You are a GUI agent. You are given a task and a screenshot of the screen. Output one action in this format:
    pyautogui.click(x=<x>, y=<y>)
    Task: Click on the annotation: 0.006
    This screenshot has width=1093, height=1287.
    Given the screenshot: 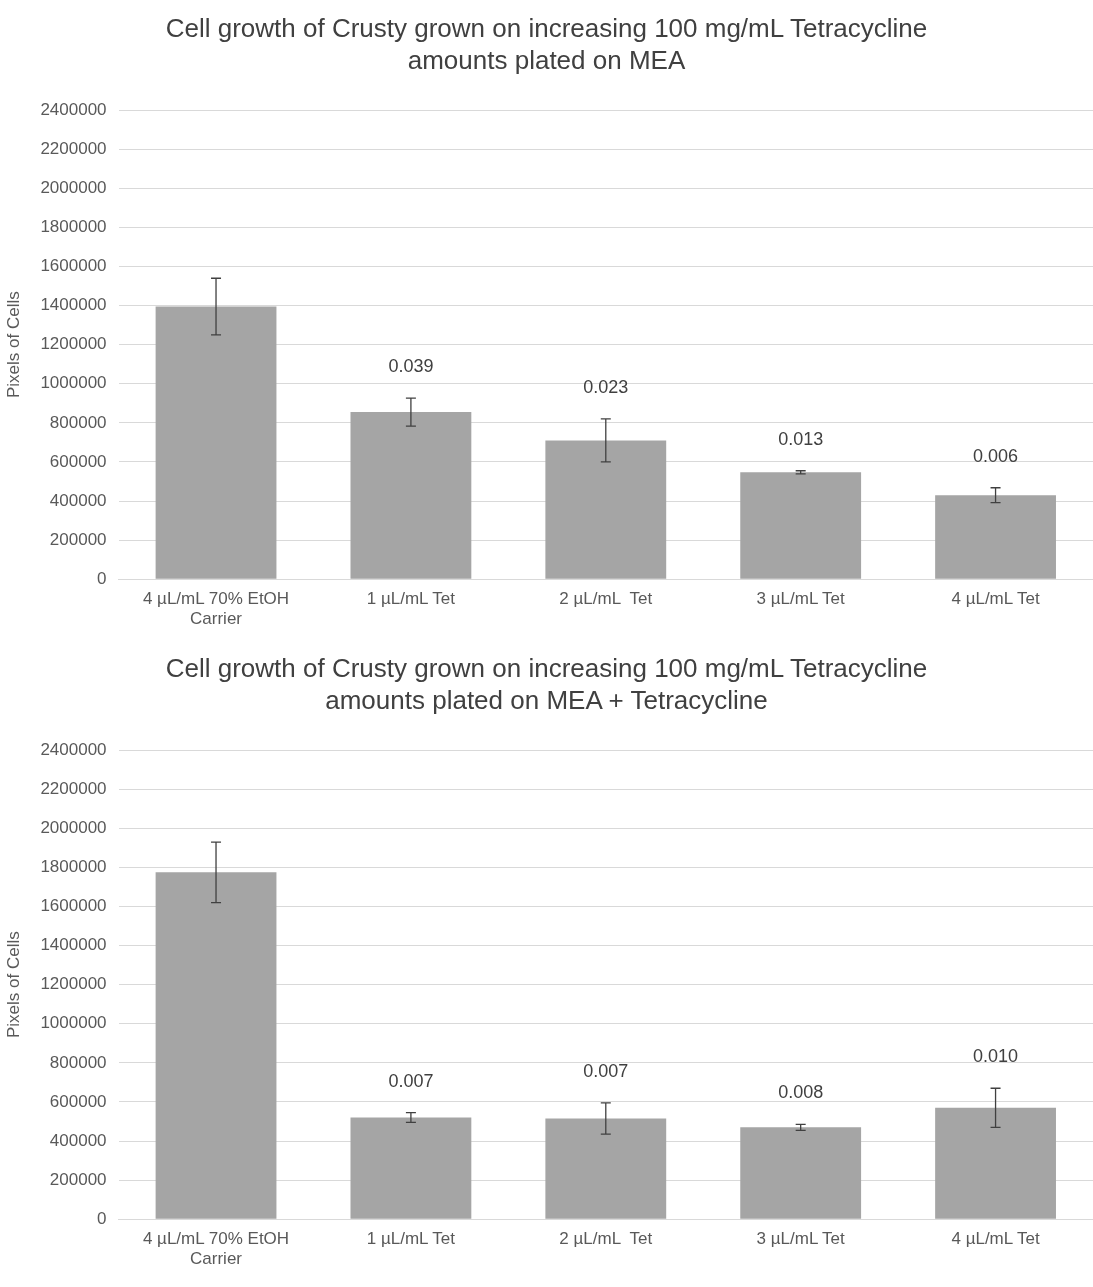 What is the action you would take?
    pyautogui.click(x=996, y=455)
    